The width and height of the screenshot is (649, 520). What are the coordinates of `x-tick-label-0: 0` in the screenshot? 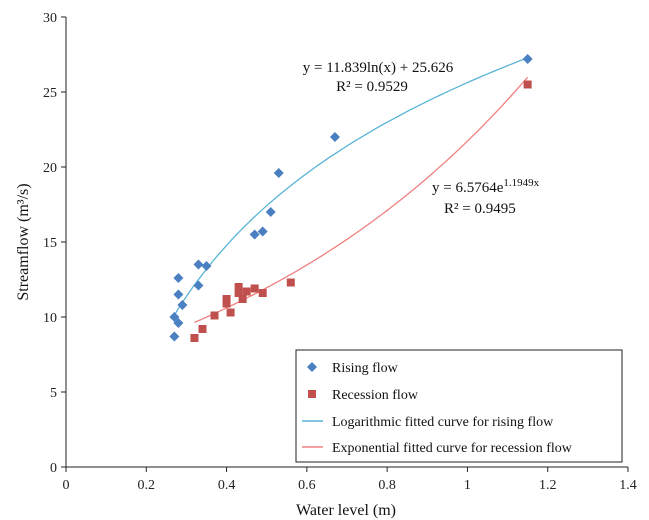 It's located at (66, 485).